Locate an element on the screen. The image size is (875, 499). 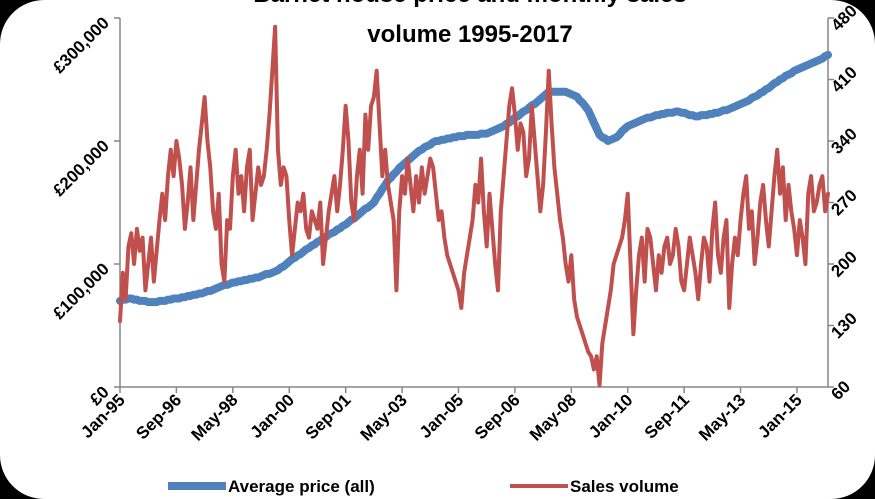
y2-tick-label: 200 is located at coordinates (843, 263).